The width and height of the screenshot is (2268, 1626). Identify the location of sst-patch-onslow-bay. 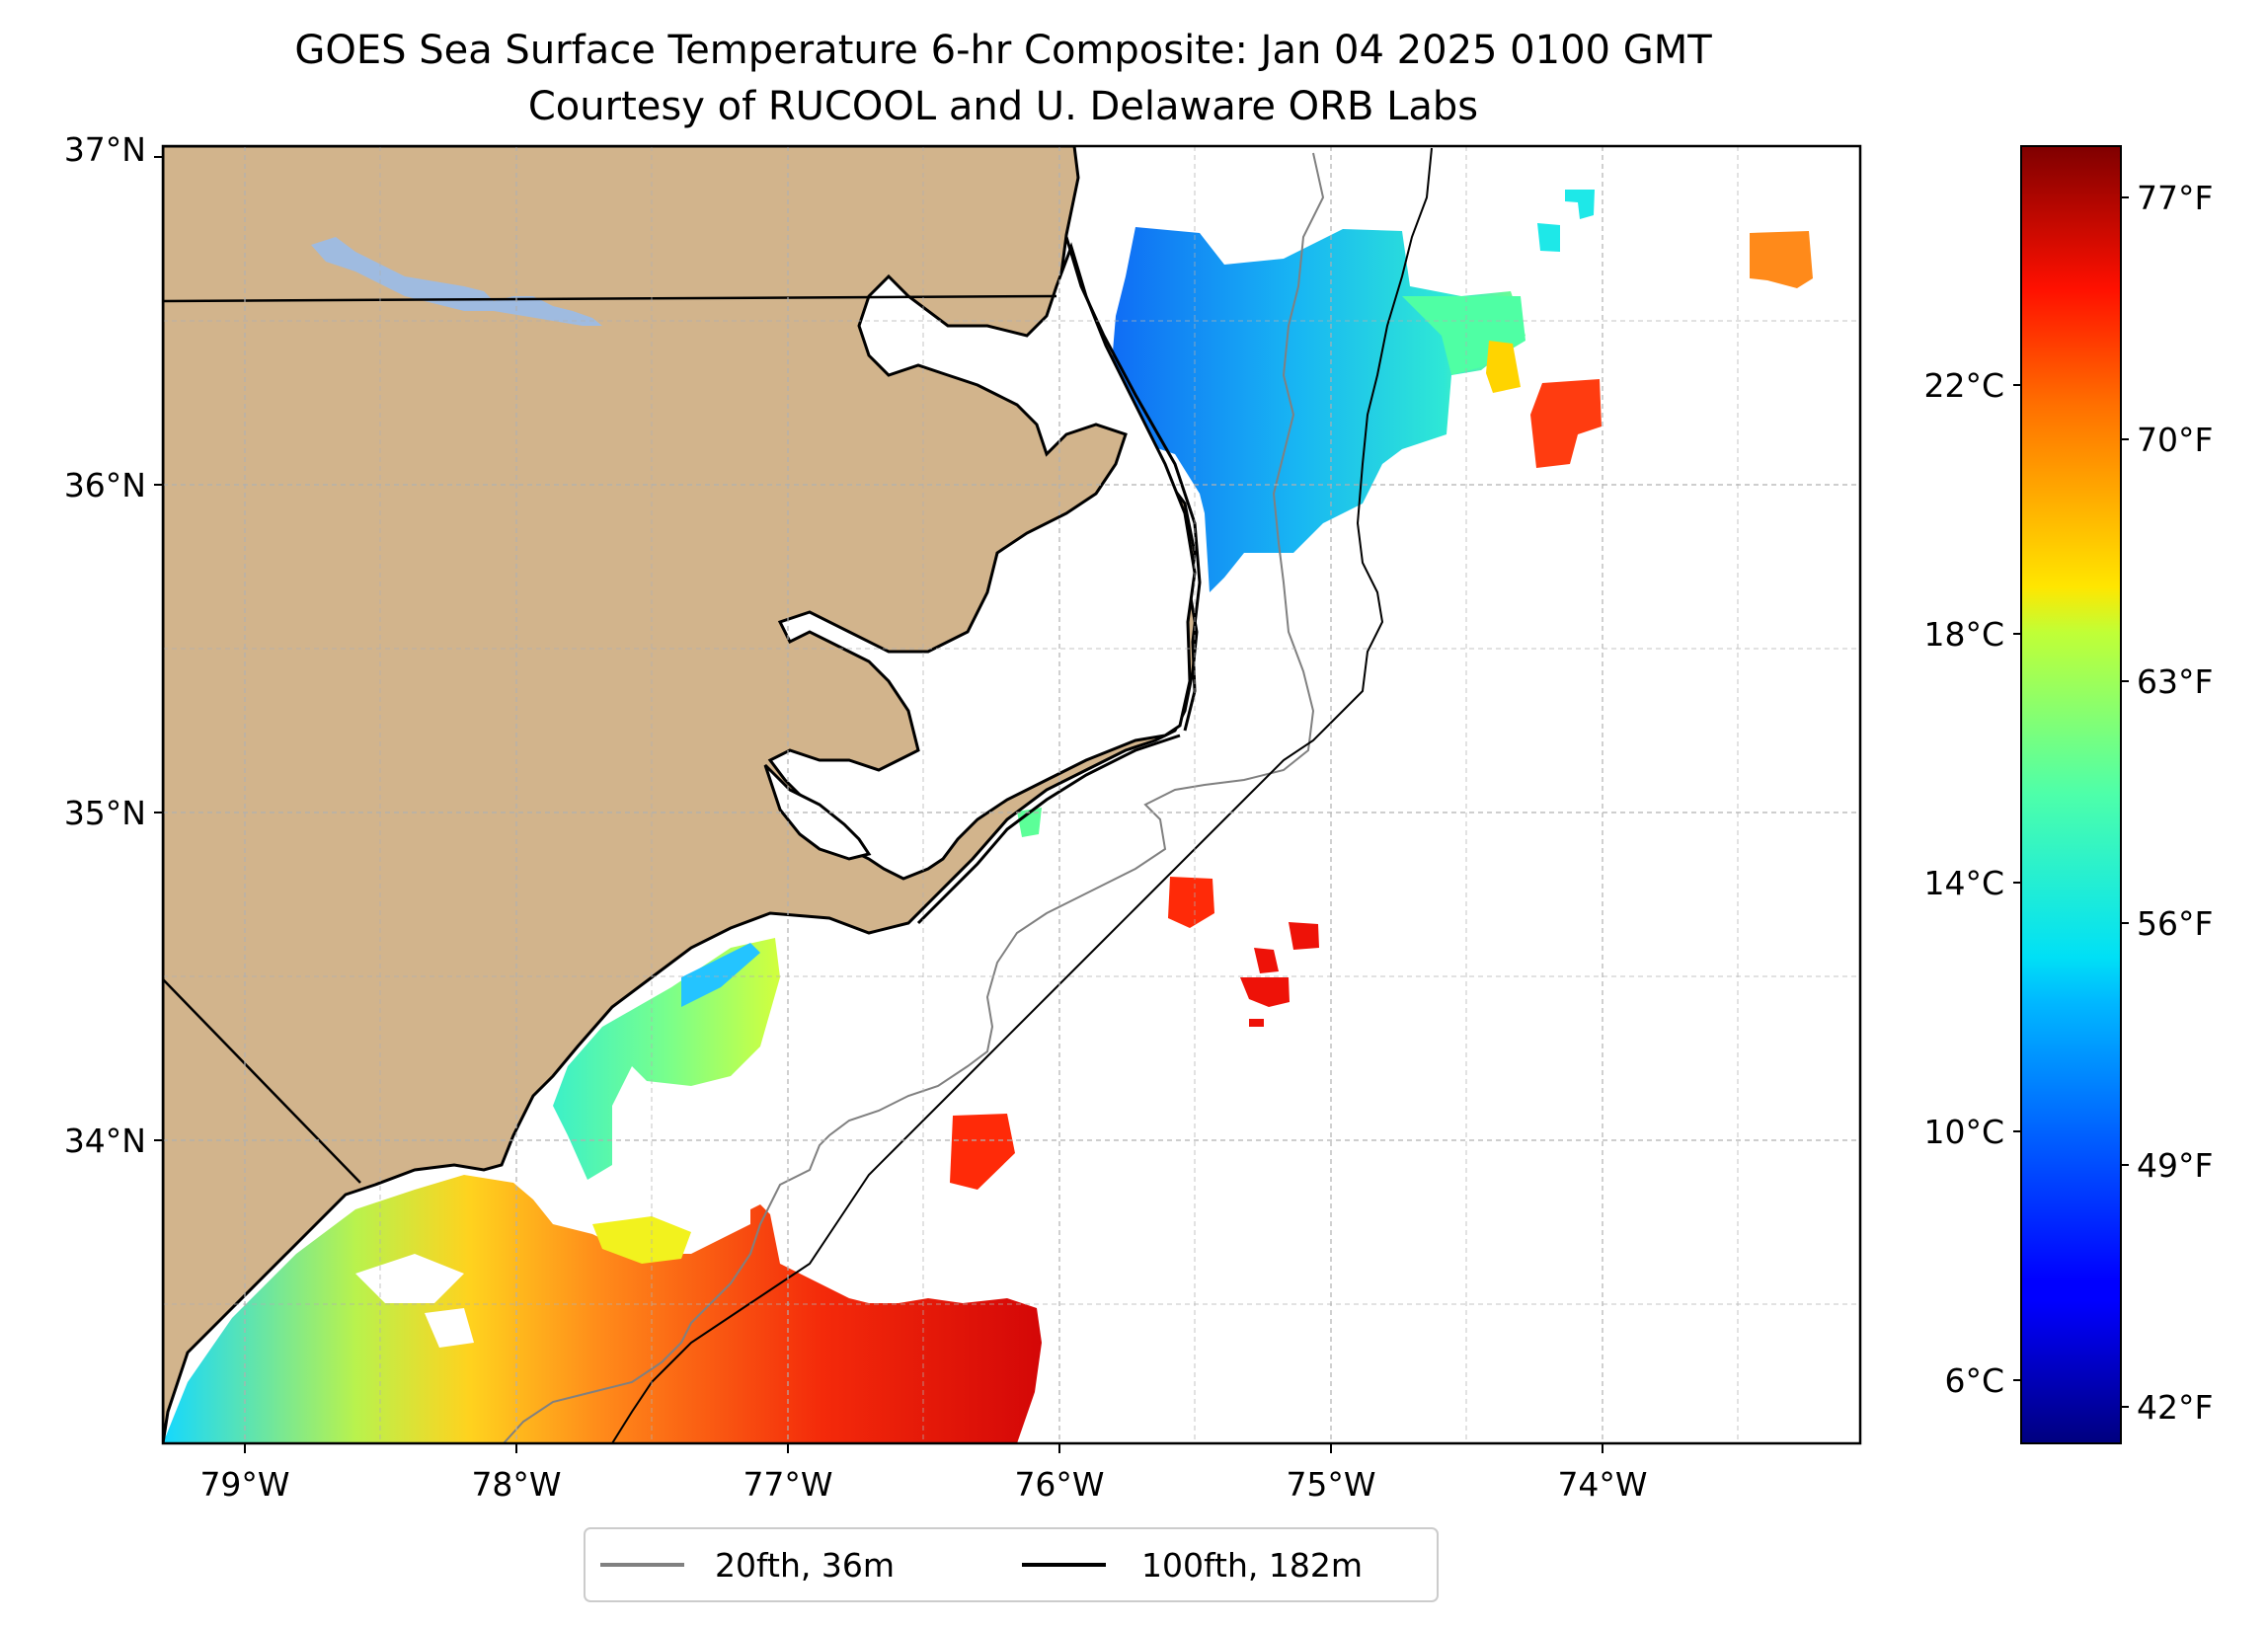
(666, 1059).